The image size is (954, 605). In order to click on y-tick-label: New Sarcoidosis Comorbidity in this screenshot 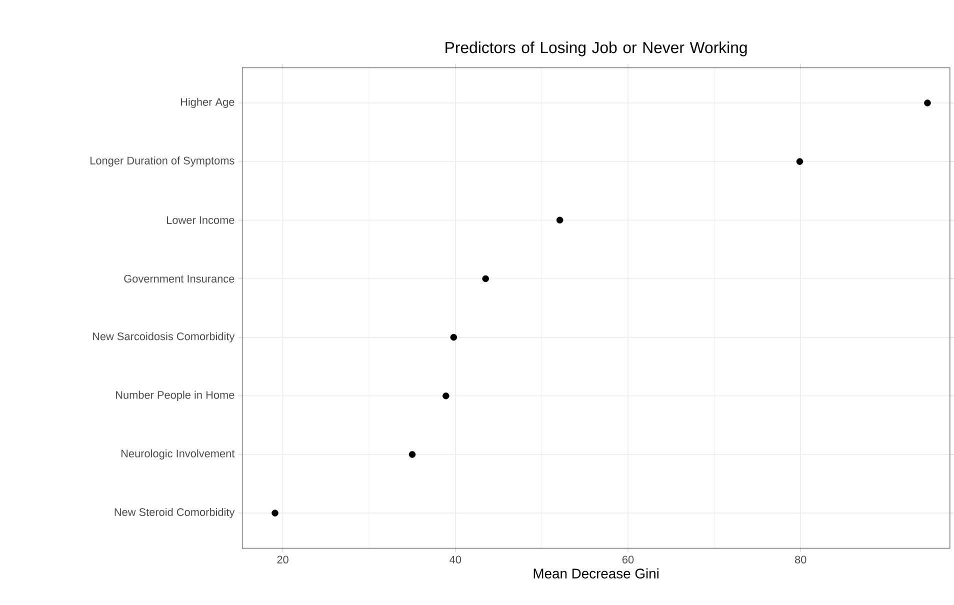, I will do `click(163, 337)`.